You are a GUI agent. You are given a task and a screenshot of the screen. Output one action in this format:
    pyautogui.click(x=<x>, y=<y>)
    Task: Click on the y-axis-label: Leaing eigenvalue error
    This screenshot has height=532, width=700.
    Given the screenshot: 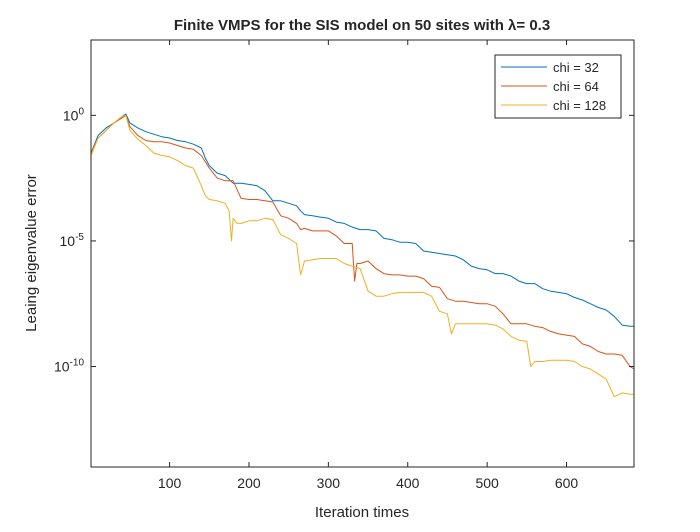 What is the action you would take?
    pyautogui.click(x=31, y=253)
    